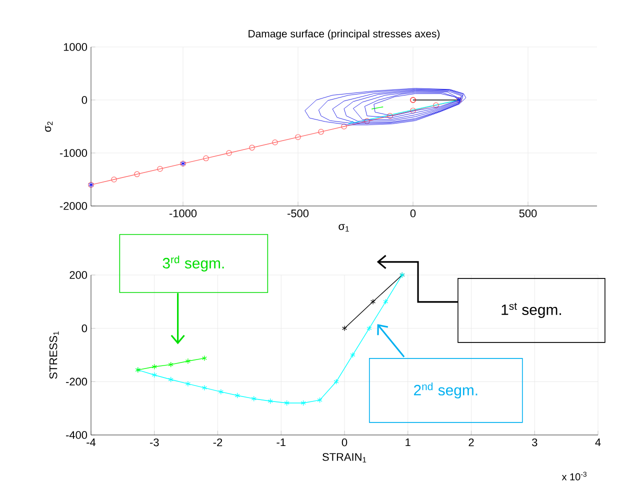 The height and width of the screenshot is (491, 644). Describe the element at coordinates (471, 442) in the screenshot. I see `x-tick-label: 2` at that location.